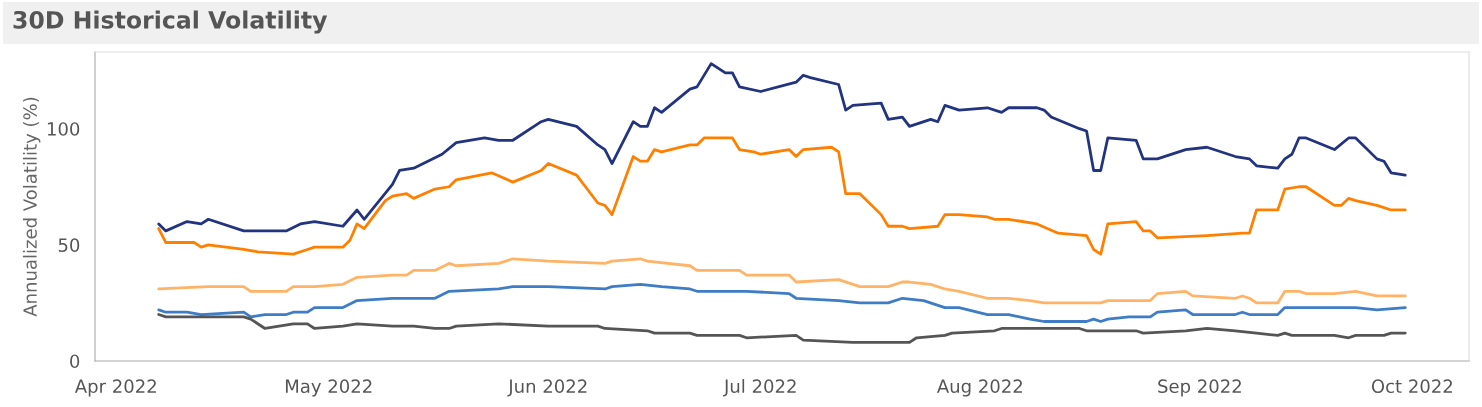 The width and height of the screenshot is (1482, 407). Describe the element at coordinates (1199, 388) in the screenshot. I see `x-tick-label: Sep 2022` at that location.